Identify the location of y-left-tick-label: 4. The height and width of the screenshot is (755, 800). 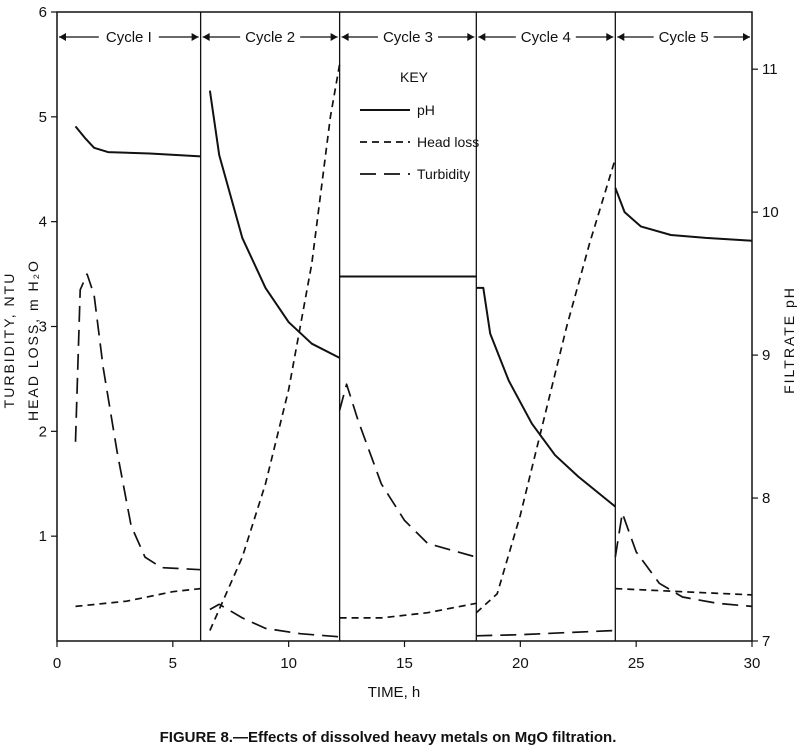
(43, 222).